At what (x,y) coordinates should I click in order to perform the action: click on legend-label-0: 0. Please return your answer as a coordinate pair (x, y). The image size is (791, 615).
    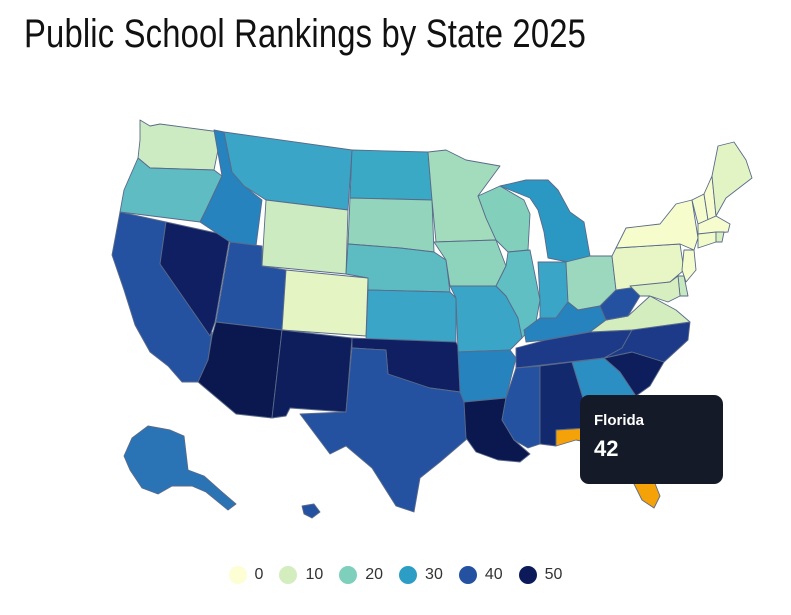
    Looking at the image, I should click on (259, 574).